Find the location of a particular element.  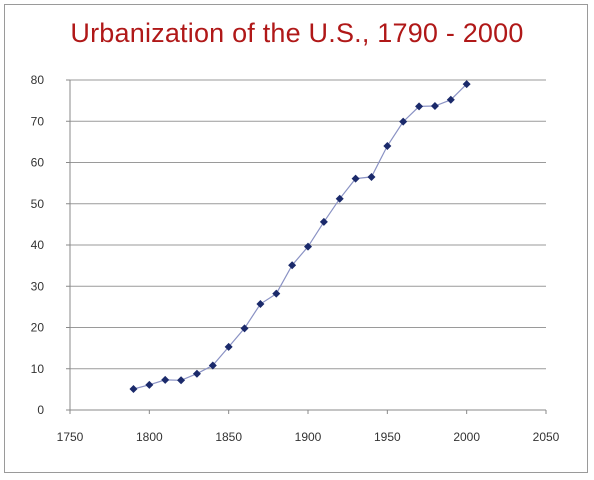

y-tick-labels: 0 10 20 30 40 50 60 70 80 is located at coordinates (38, 245).